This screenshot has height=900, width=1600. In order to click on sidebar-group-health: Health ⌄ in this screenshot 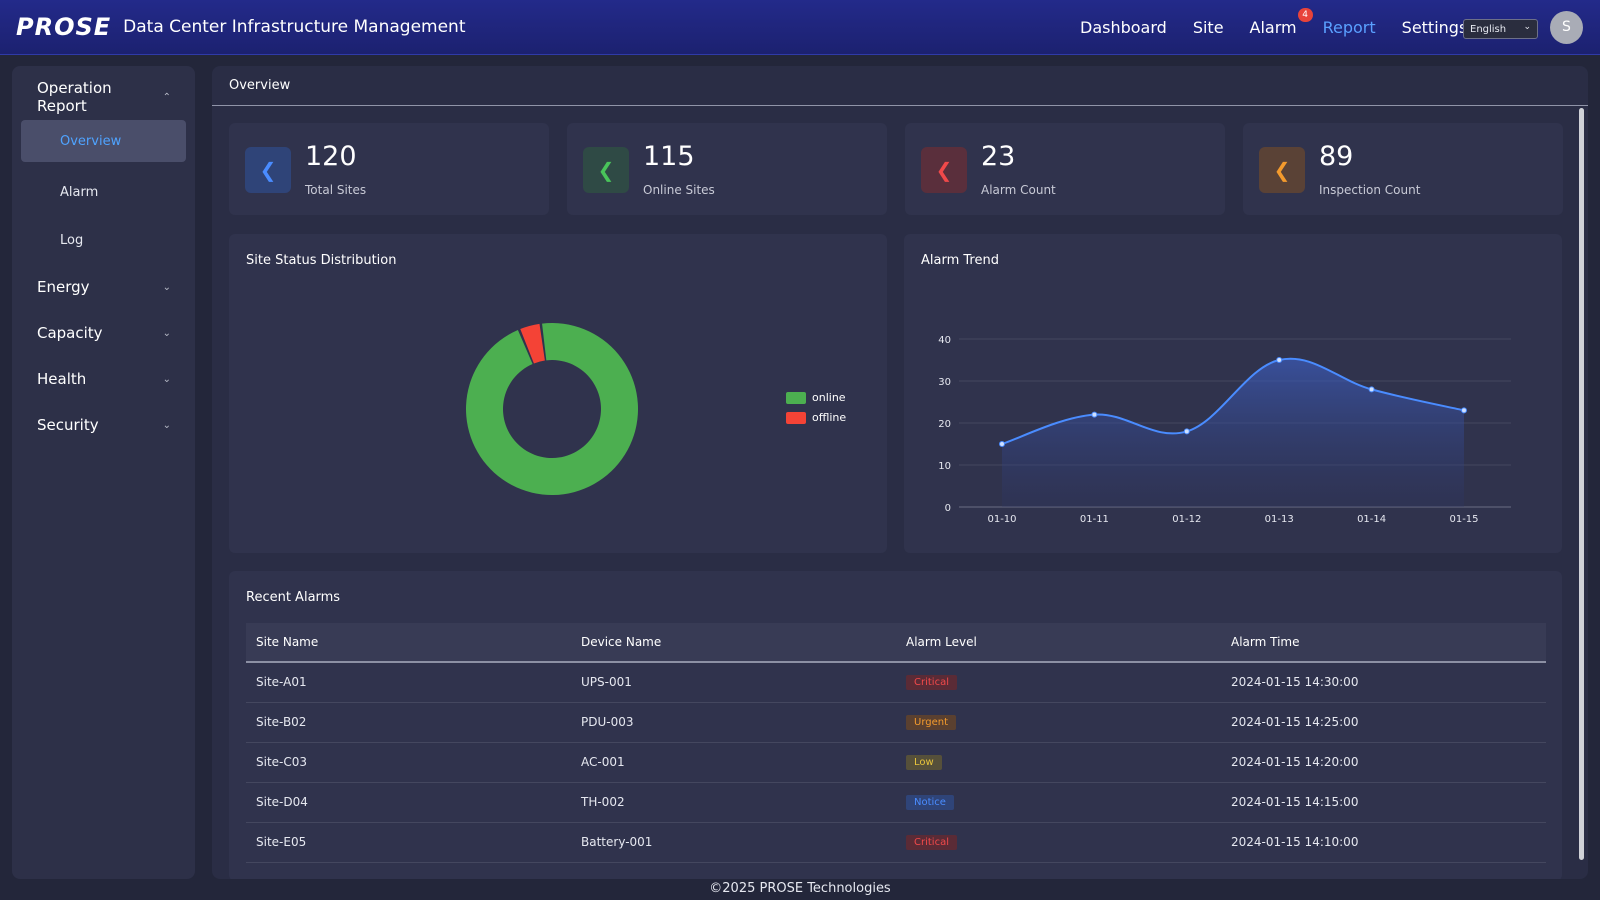, I will do `click(103, 379)`.